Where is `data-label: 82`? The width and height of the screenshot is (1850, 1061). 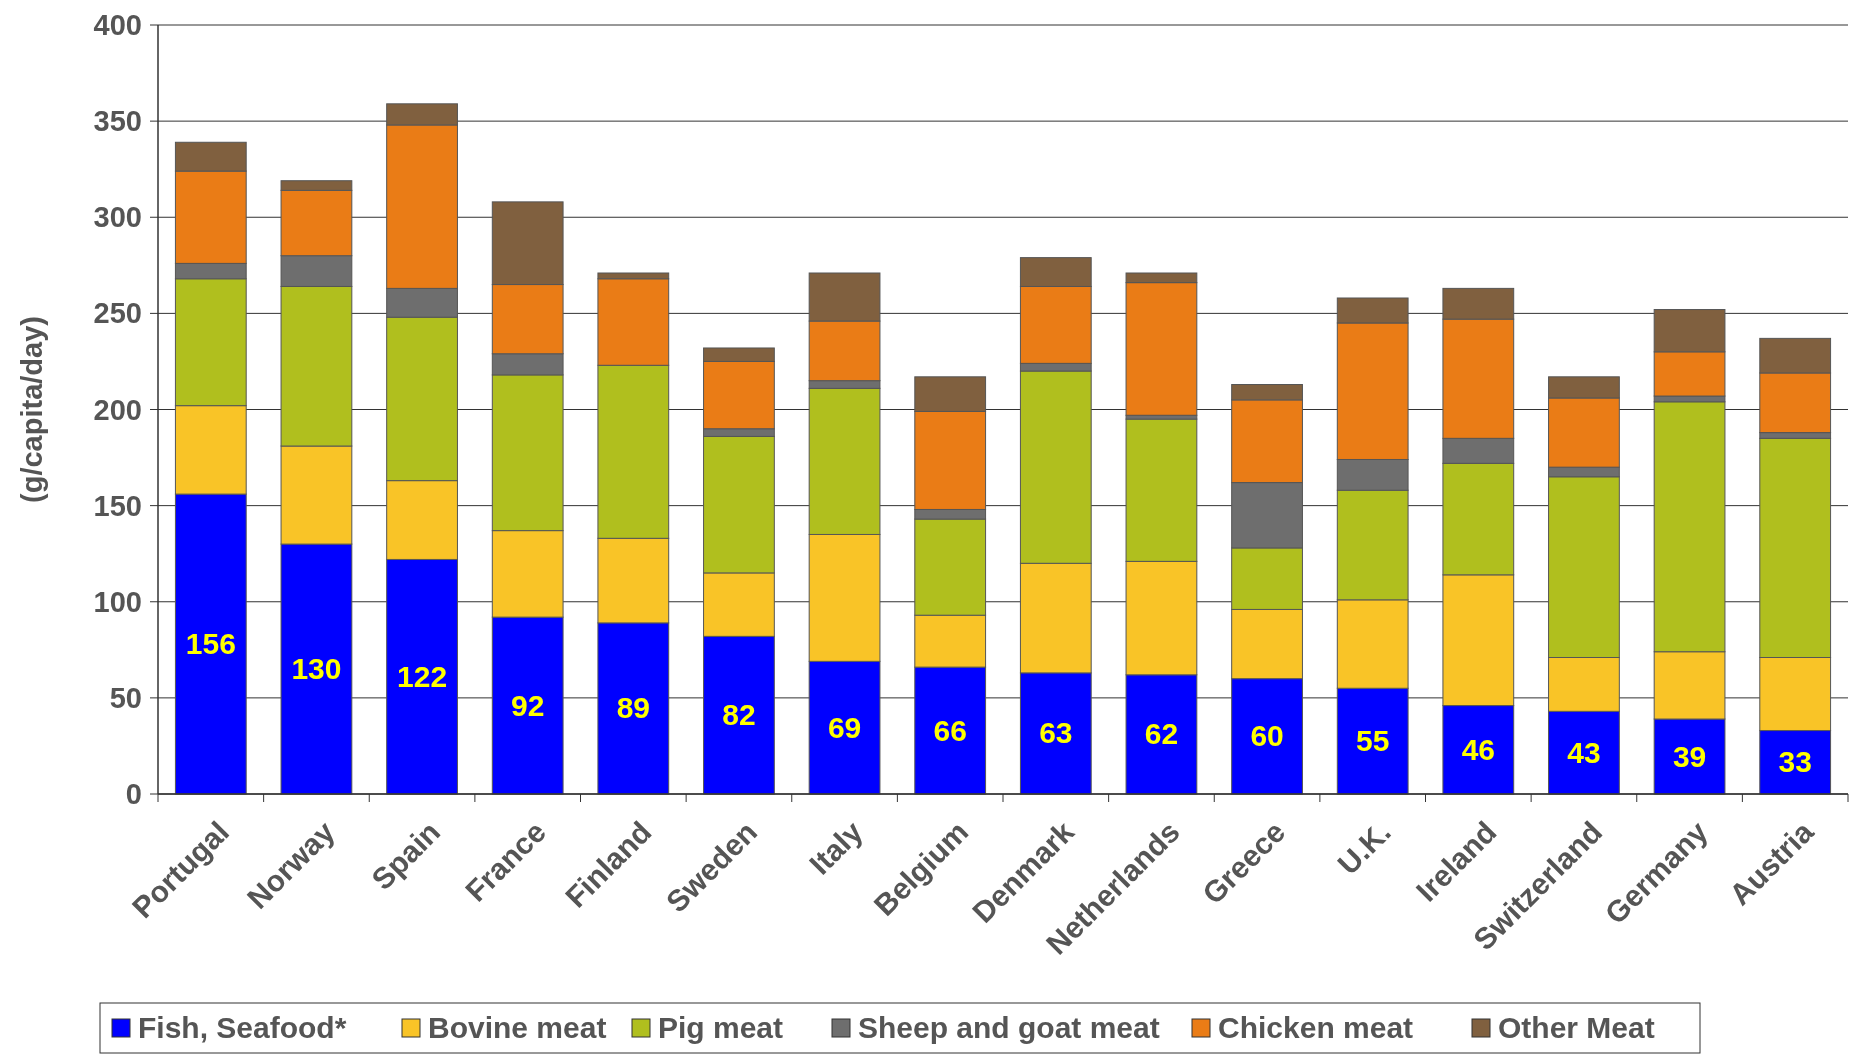 data-label: 82 is located at coordinates (739, 715).